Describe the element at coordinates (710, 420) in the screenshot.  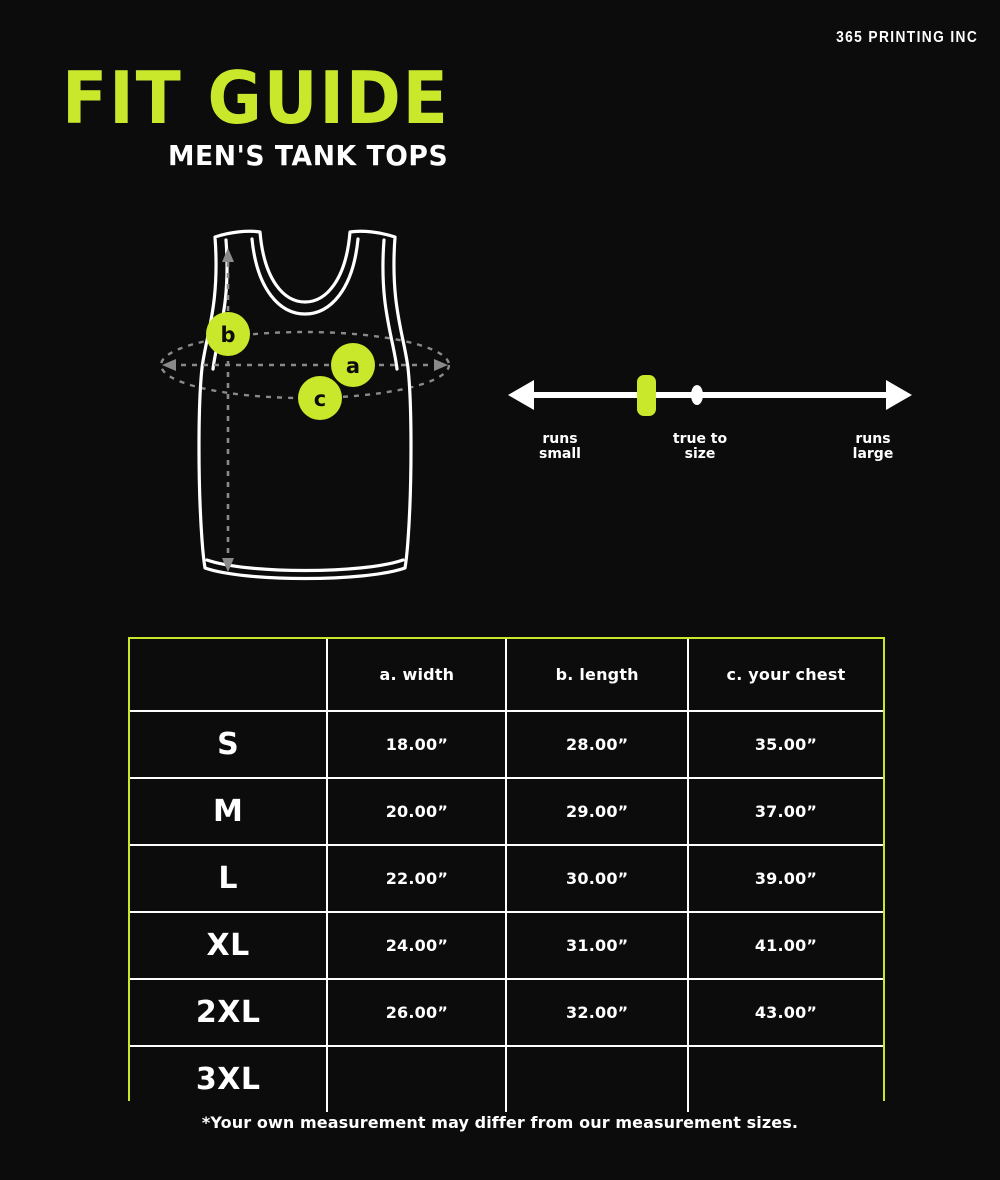
I see `fit-scale` at that location.